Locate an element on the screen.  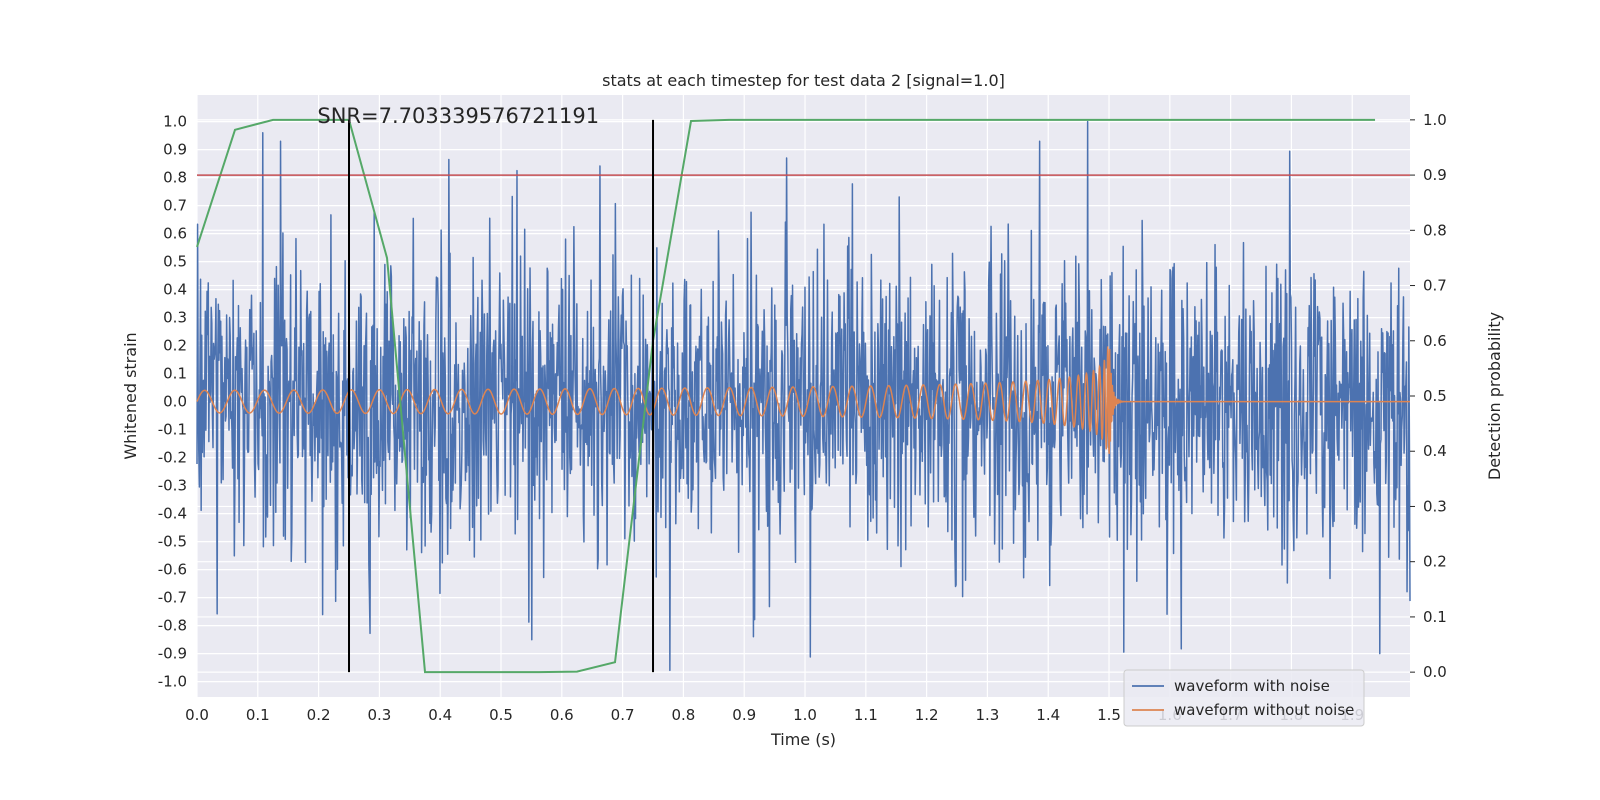
x-tick-label: 1.2 is located at coordinates (927, 715).